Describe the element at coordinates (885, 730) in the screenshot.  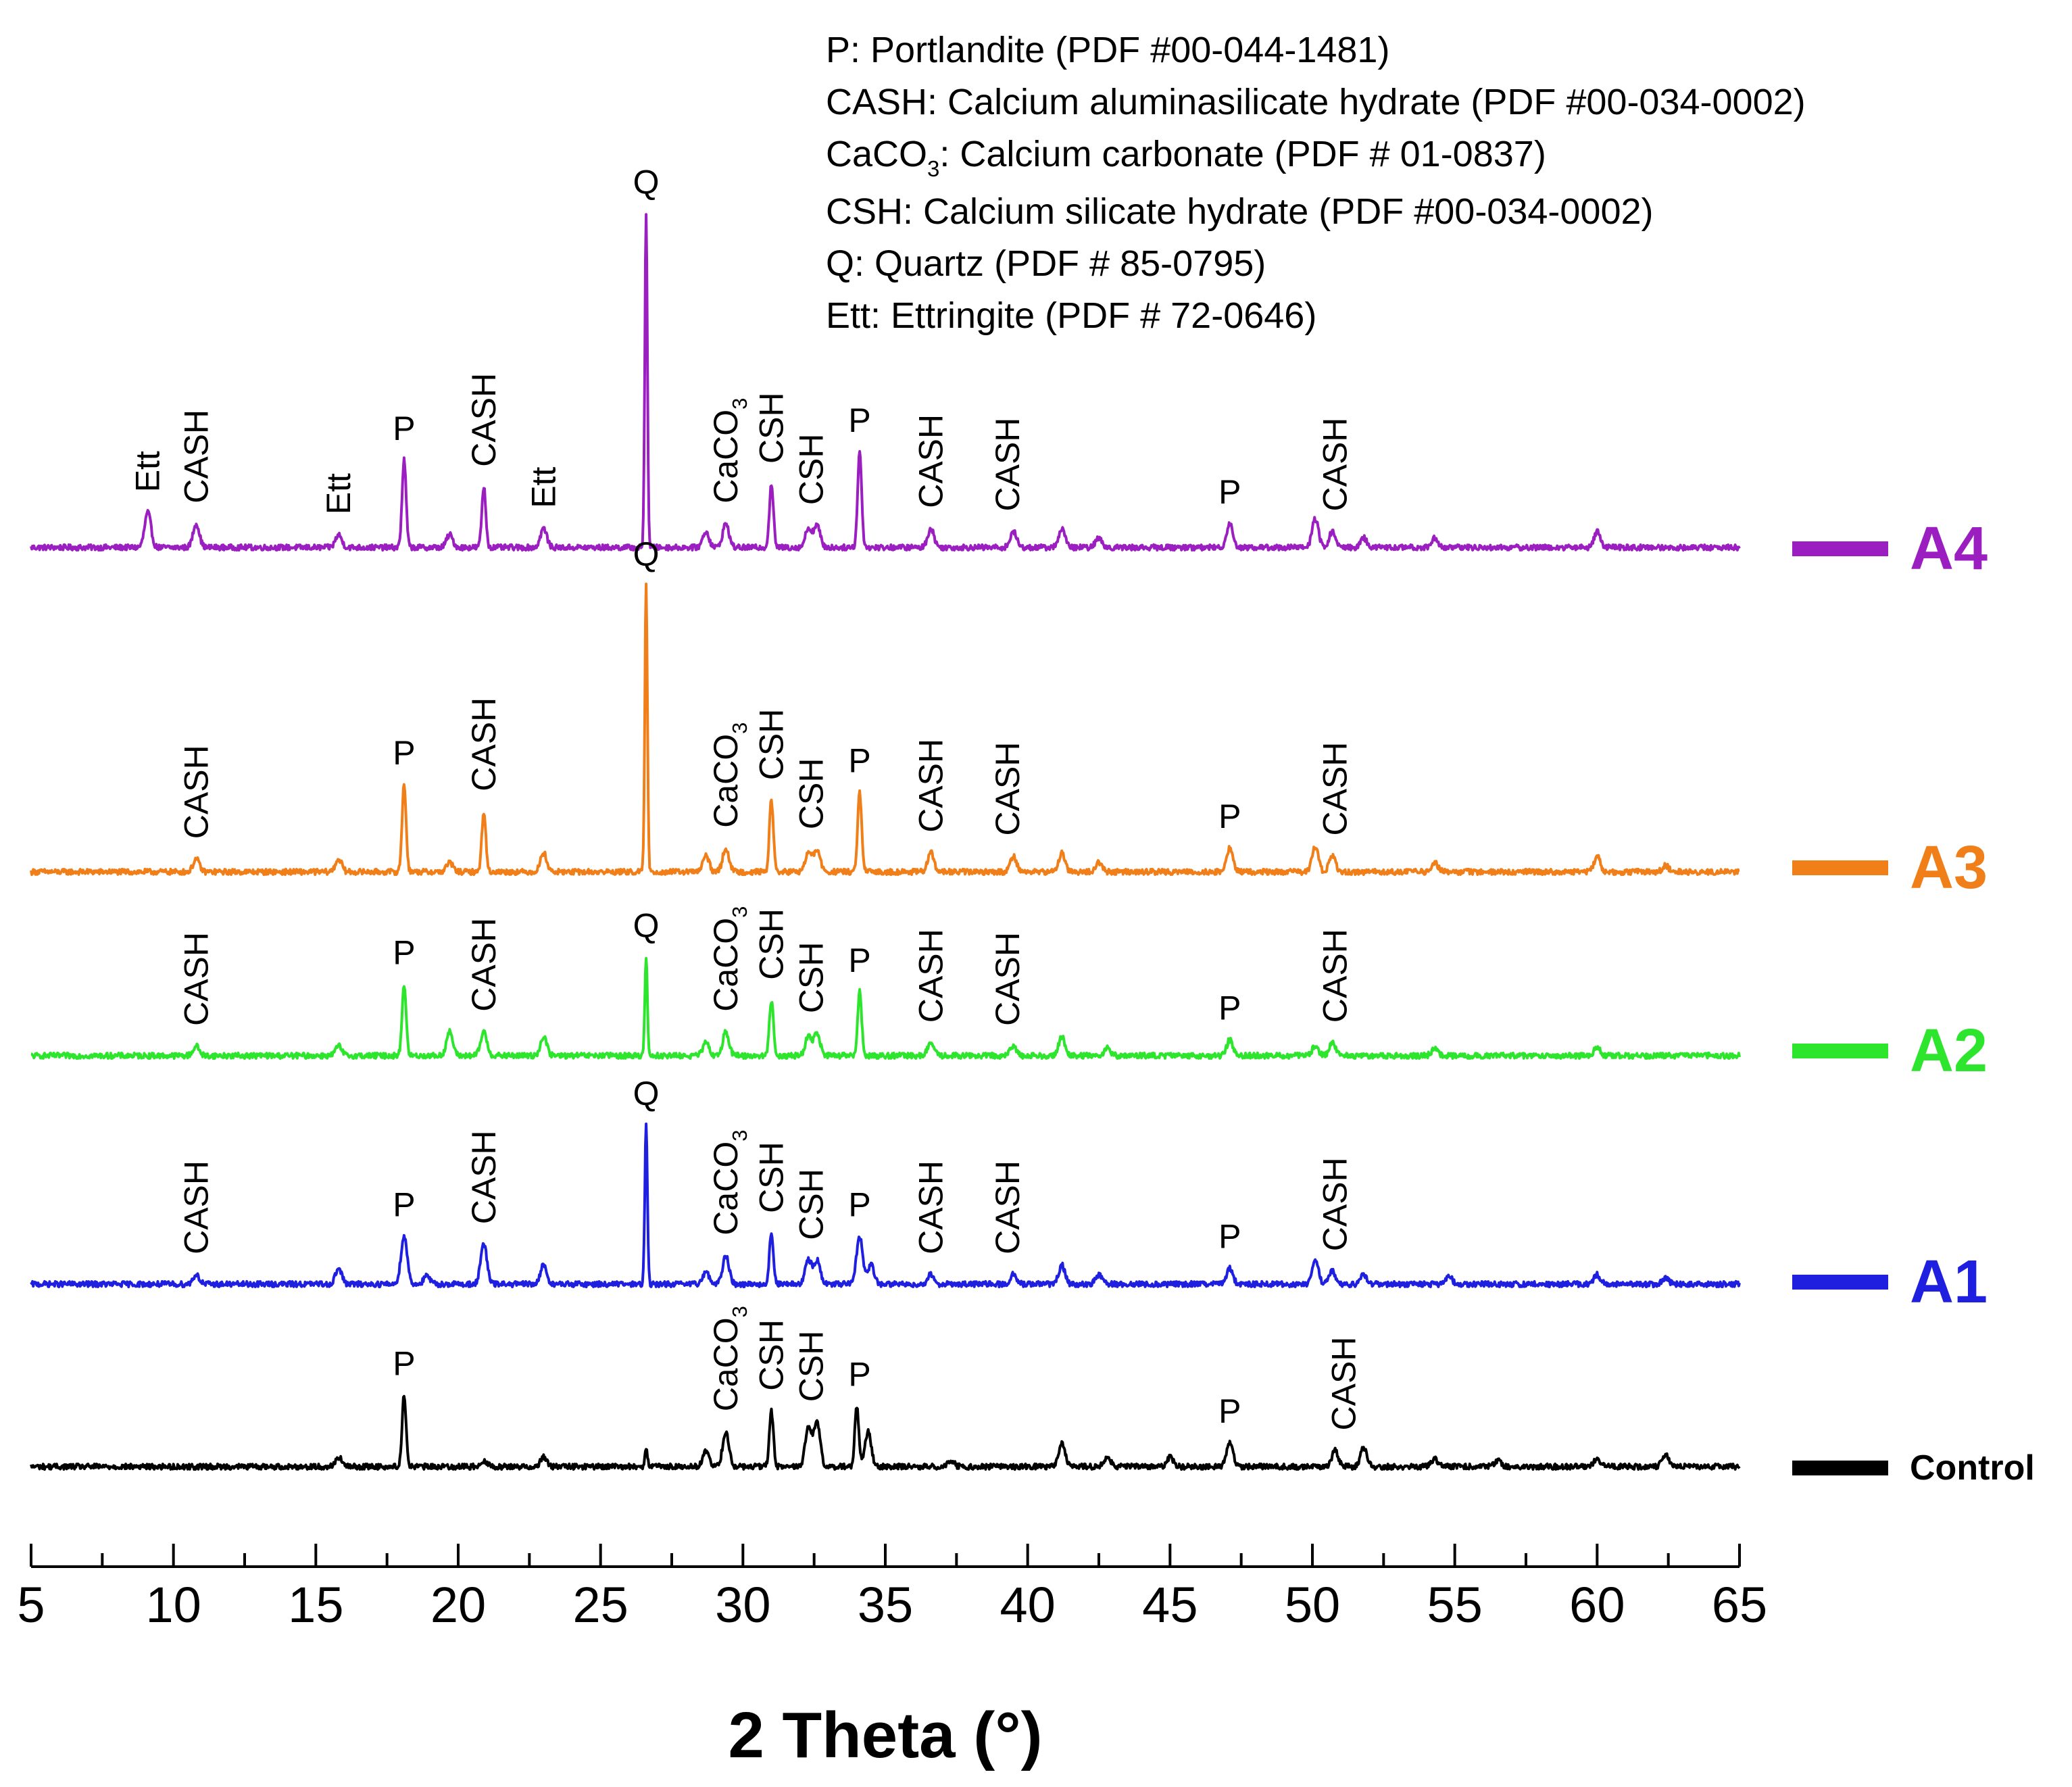
I see `series-line-a3` at that location.